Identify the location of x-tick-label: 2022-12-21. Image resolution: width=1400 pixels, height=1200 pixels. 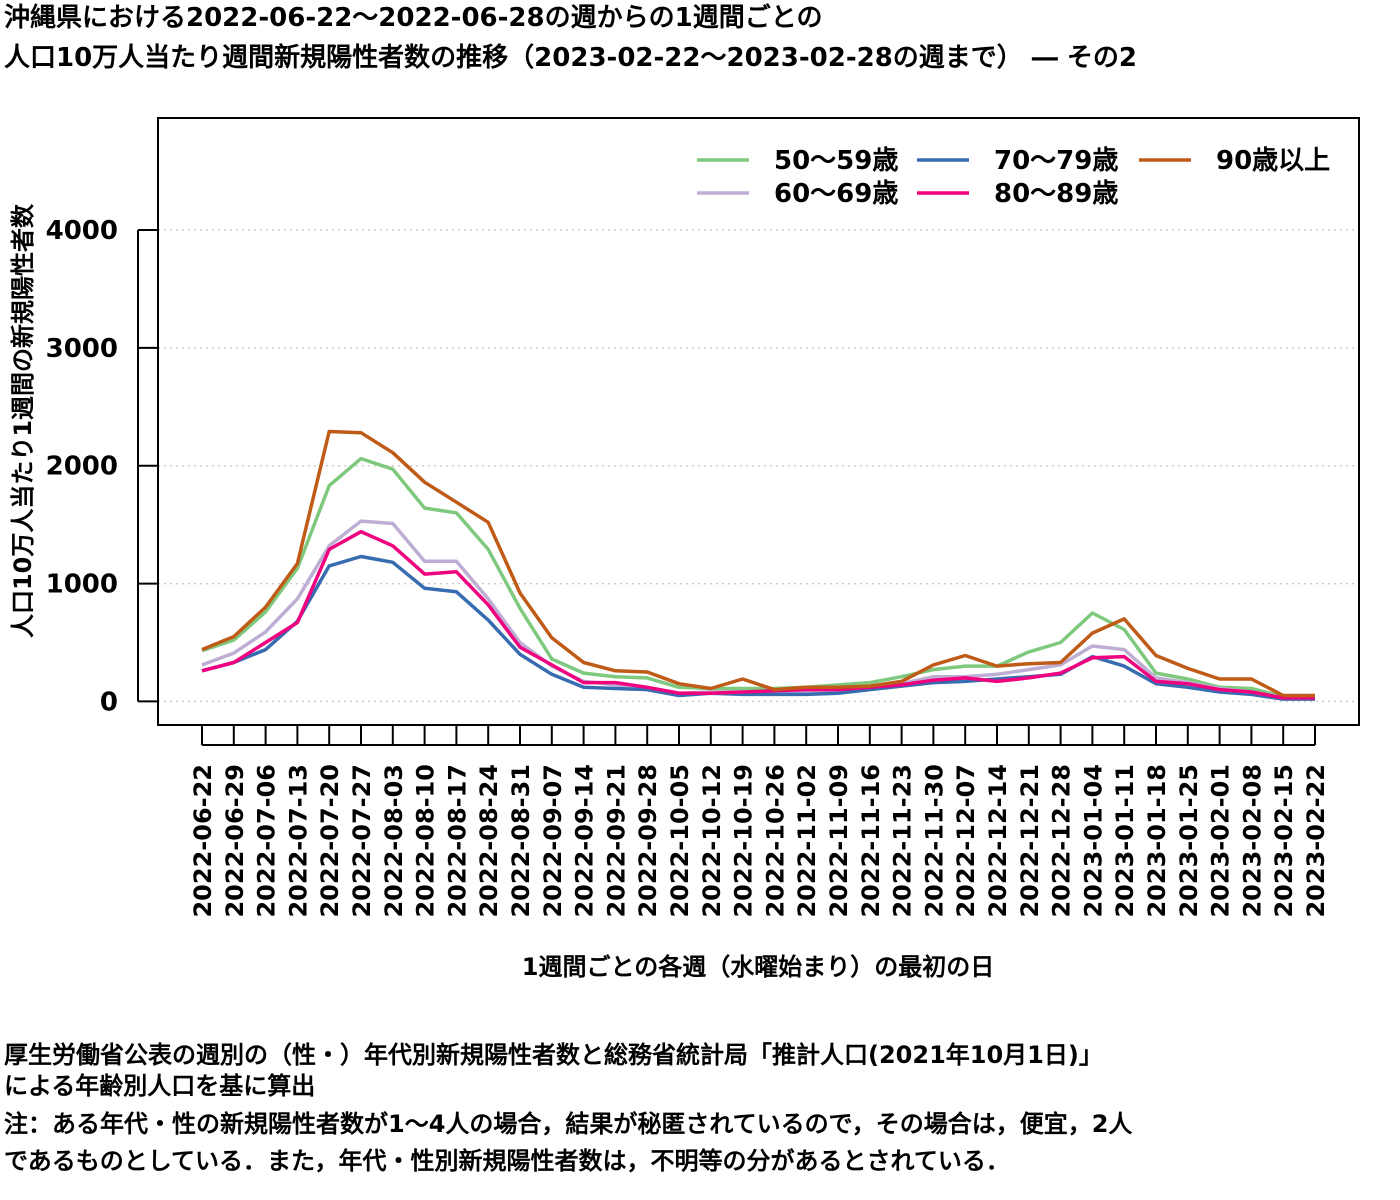
(1030, 841).